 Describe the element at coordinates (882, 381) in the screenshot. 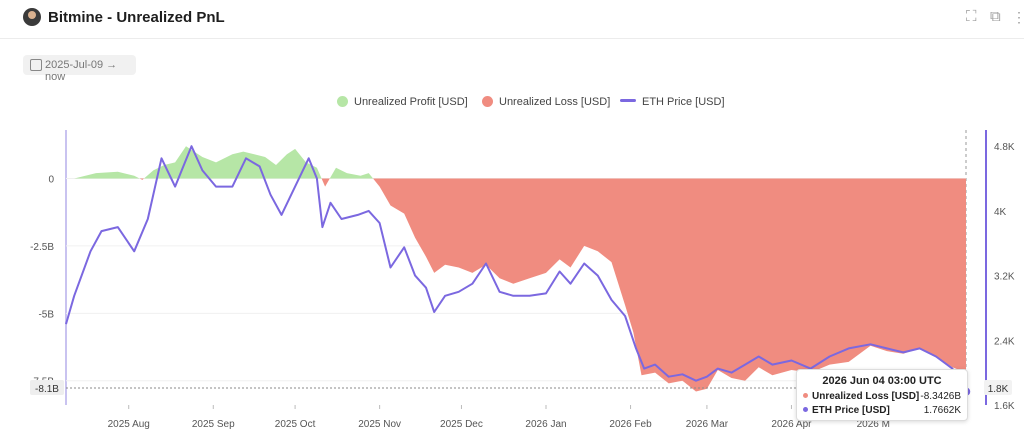

I see `tooltip-title: 2026 Jun 04 03:00 UTC` at that location.